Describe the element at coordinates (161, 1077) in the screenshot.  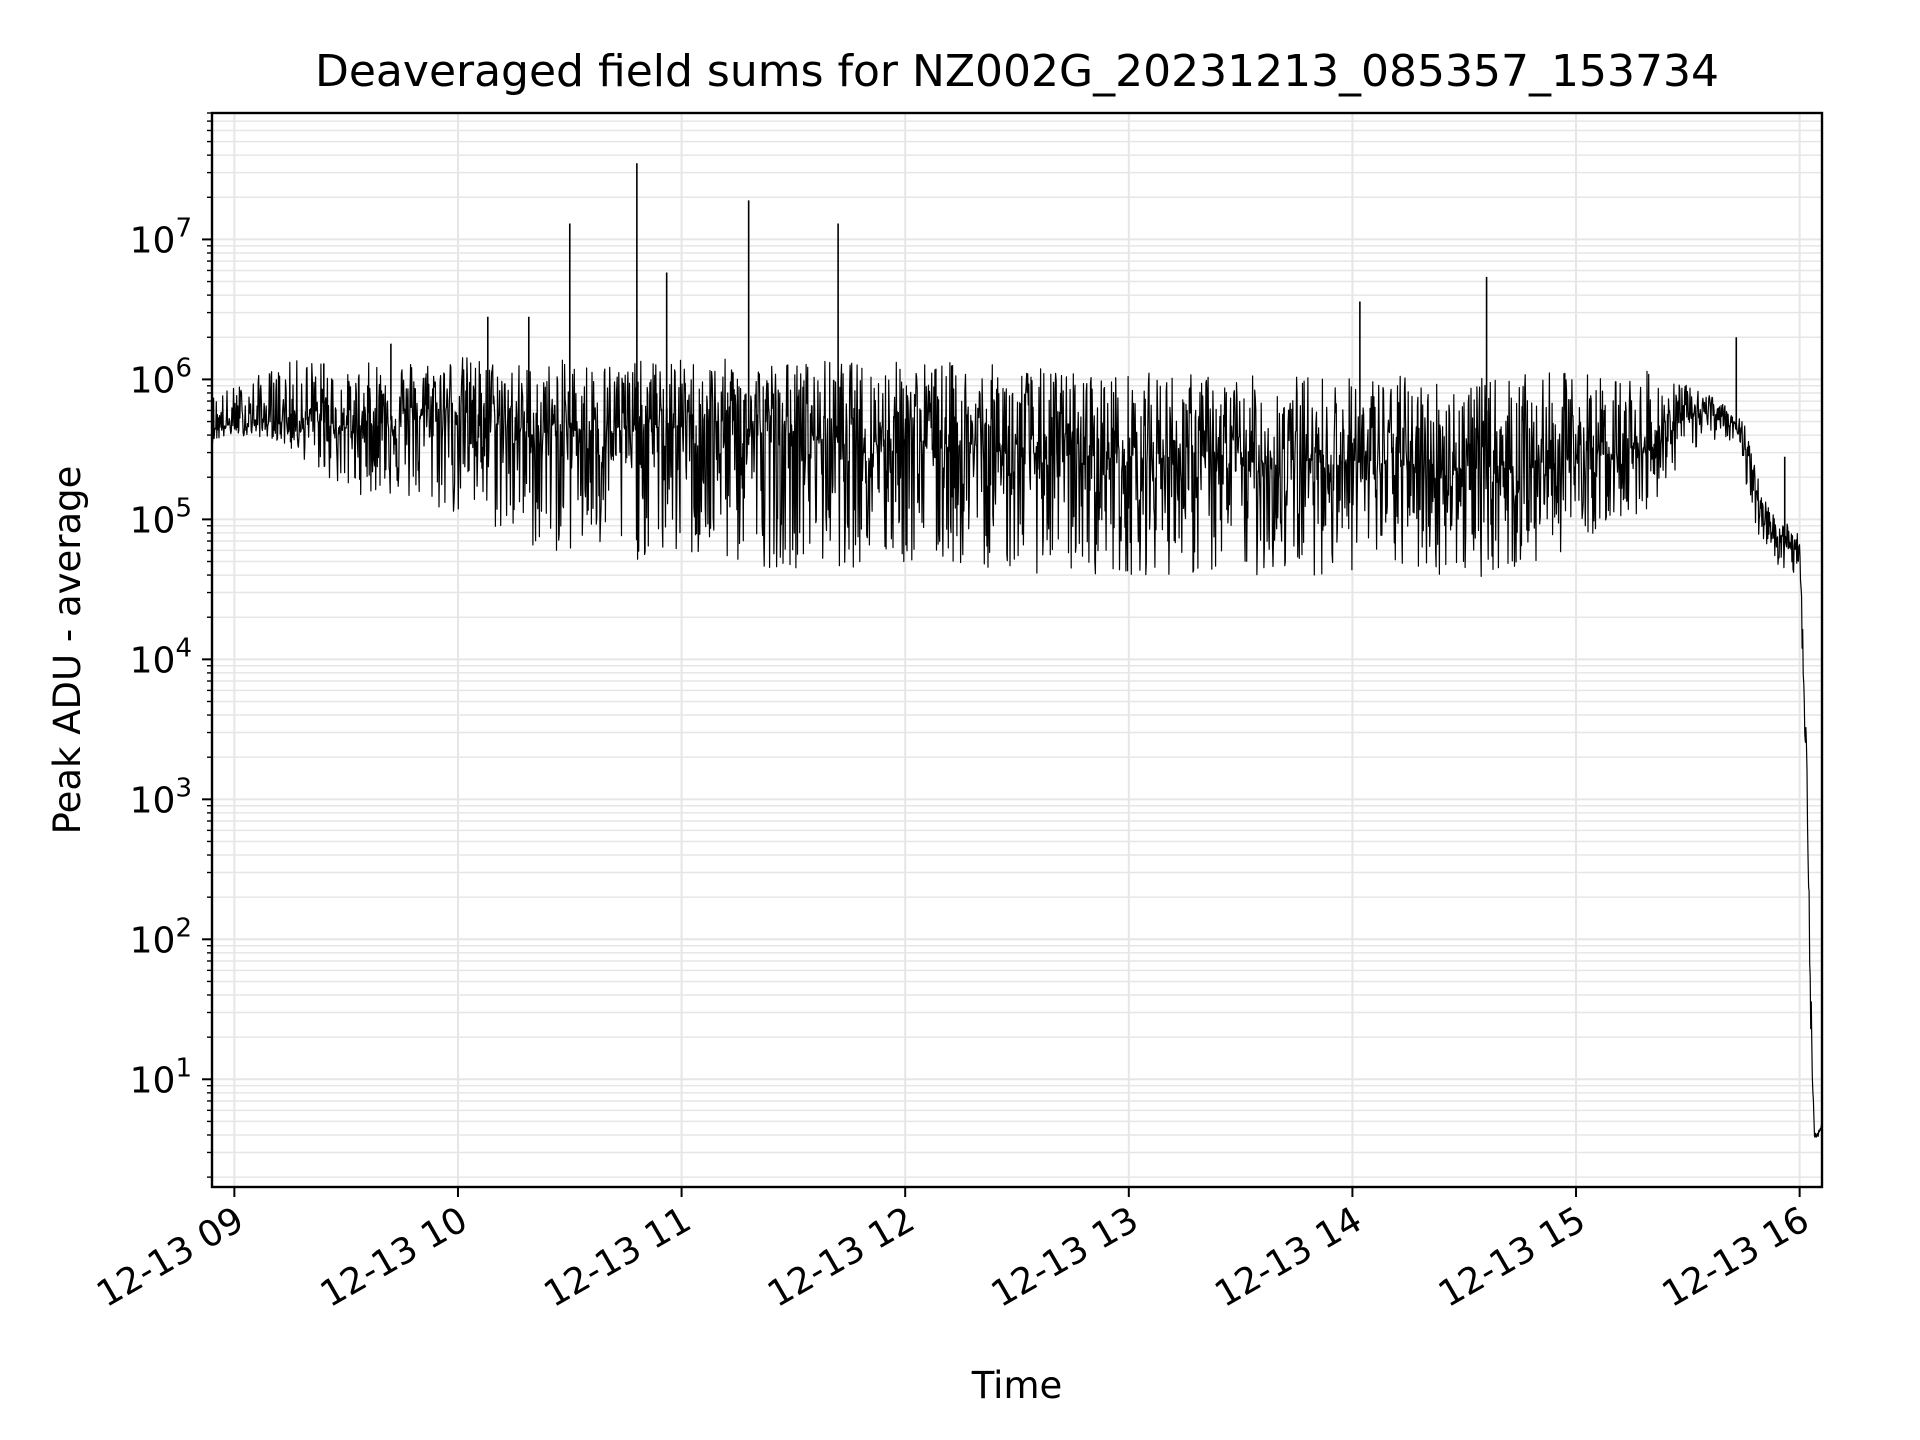
I see `y-tick-label: 10¹` at that location.